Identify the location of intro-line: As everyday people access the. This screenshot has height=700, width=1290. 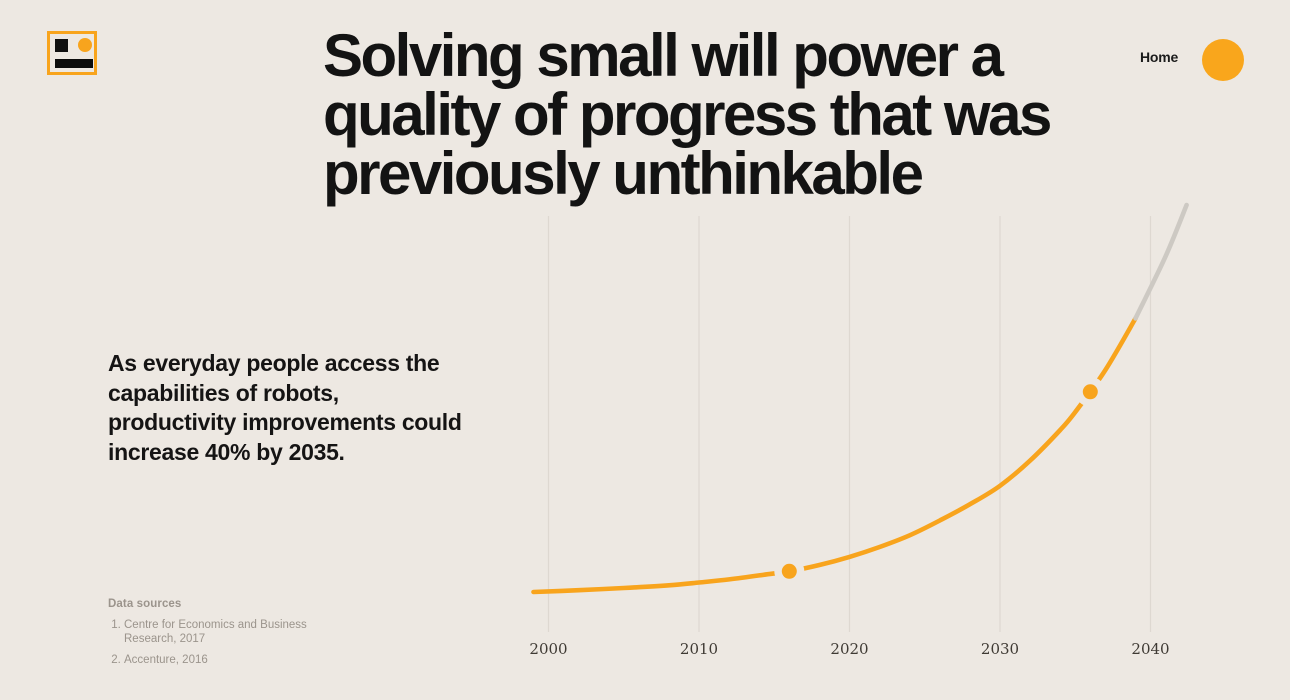
(274, 363).